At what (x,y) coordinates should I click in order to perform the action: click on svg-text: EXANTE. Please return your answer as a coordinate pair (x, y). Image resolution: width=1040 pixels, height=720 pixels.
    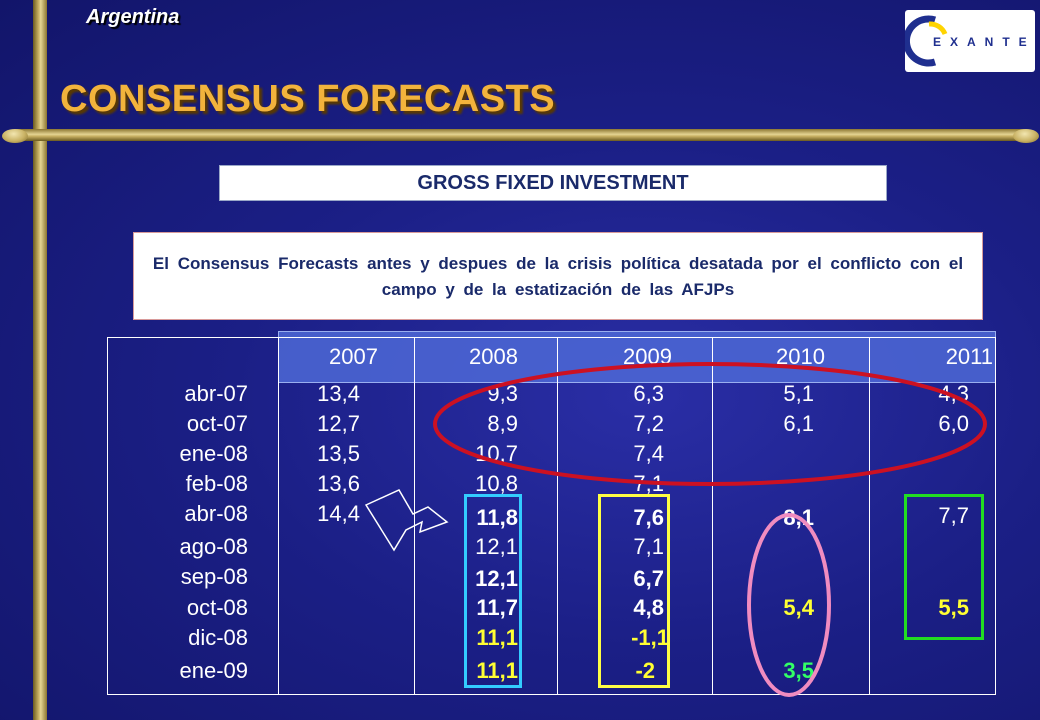
    Looking at the image, I should click on (984, 42).